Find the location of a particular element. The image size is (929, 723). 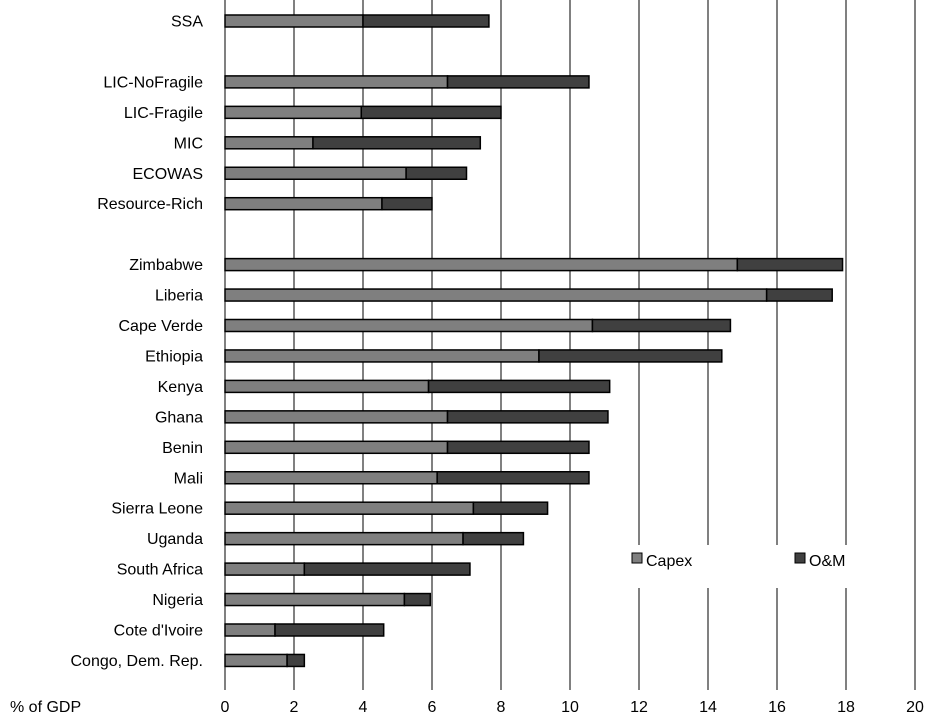

x-tick-label: 6 is located at coordinates (432, 707).